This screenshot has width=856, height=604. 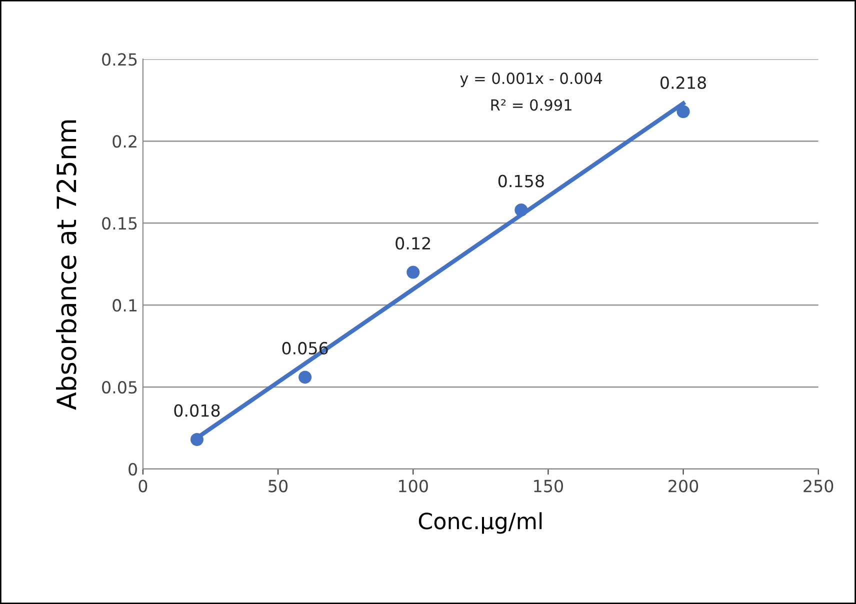 What do you see at coordinates (143, 486) in the screenshot?
I see `x-tick-label: 0` at bounding box center [143, 486].